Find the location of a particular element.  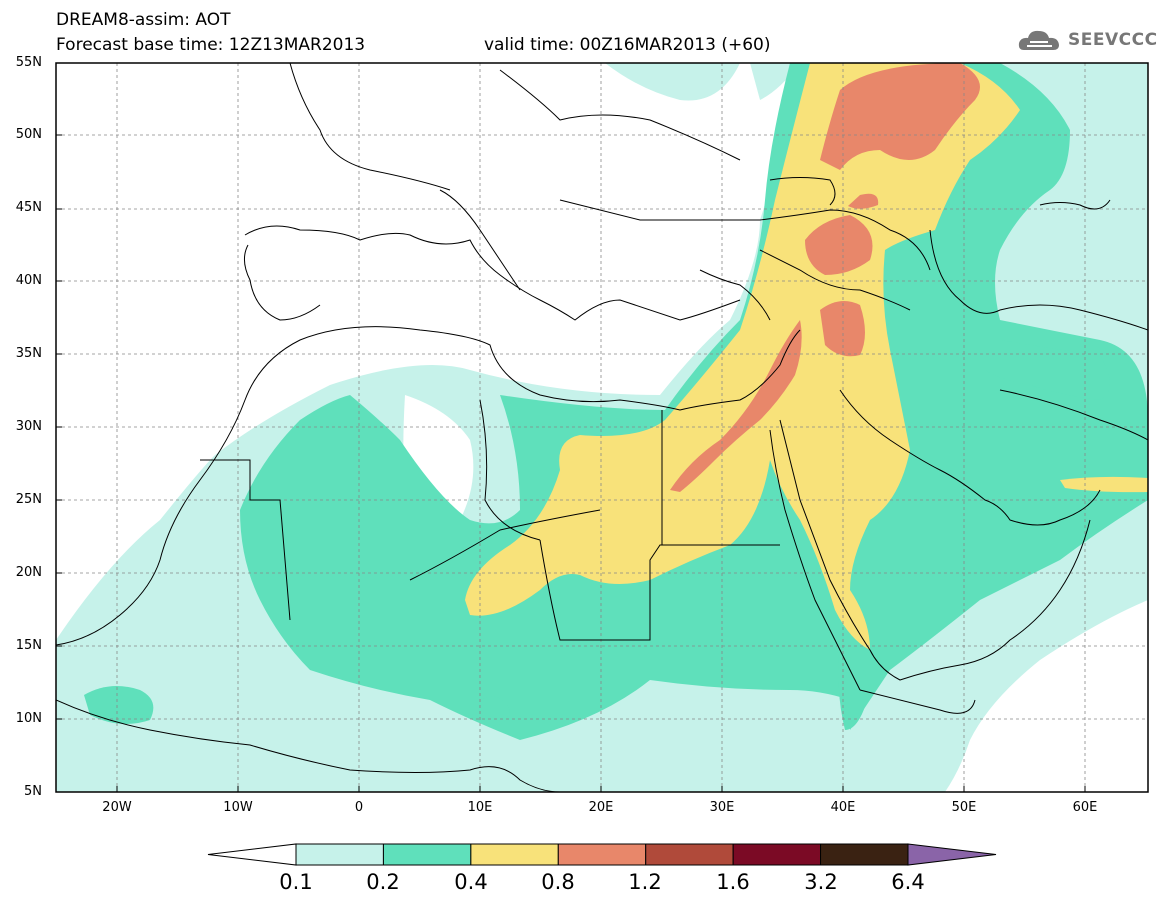

legend-label: 1.6 is located at coordinates (733, 882).